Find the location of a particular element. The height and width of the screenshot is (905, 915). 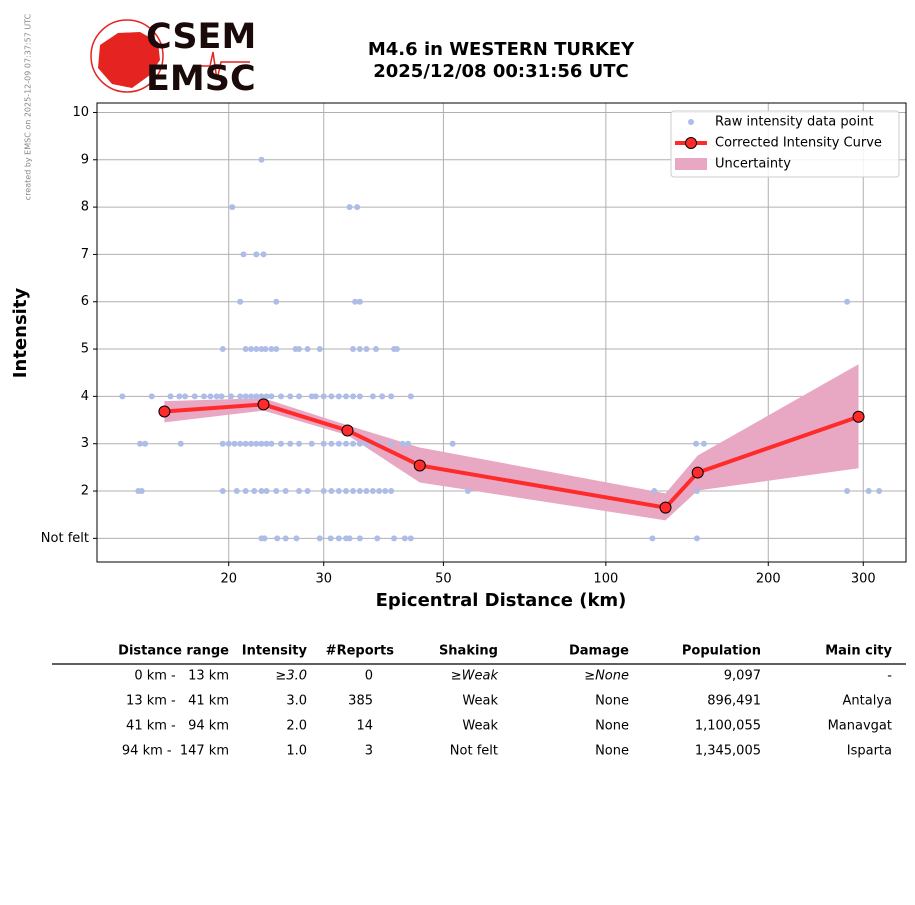

logo-text: EMSC is located at coordinates (201, 79).